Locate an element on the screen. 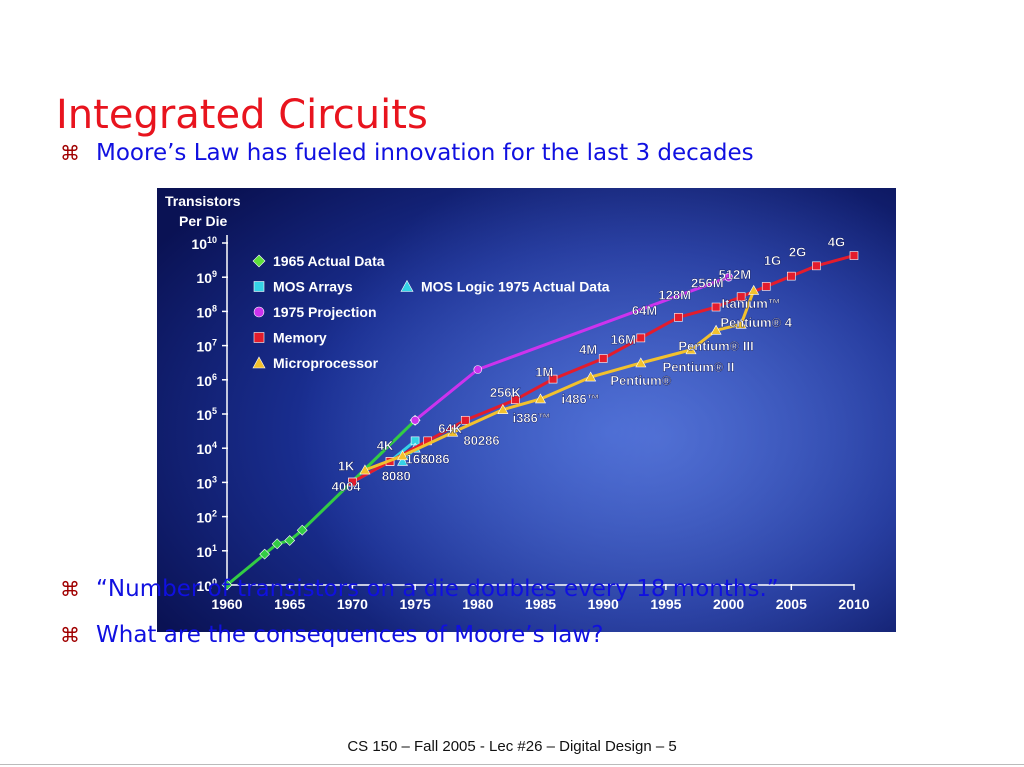 The image size is (1024, 767). data-label: 256M is located at coordinates (707, 282).